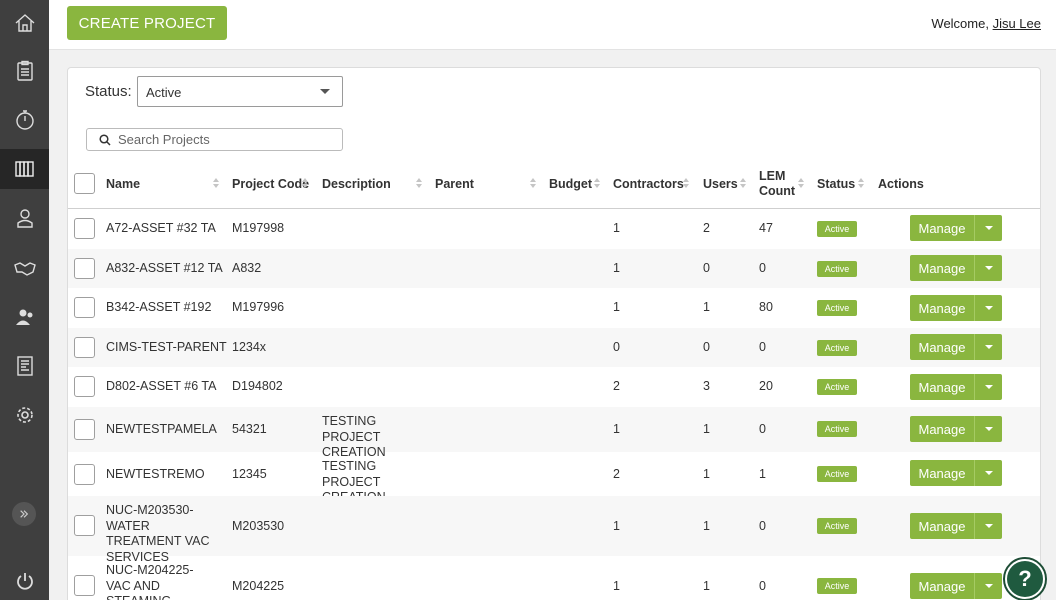 Image resolution: width=1056 pixels, height=600 pixels. Describe the element at coordinates (706, 526) in the screenshot. I see `cell-users: 1` at that location.